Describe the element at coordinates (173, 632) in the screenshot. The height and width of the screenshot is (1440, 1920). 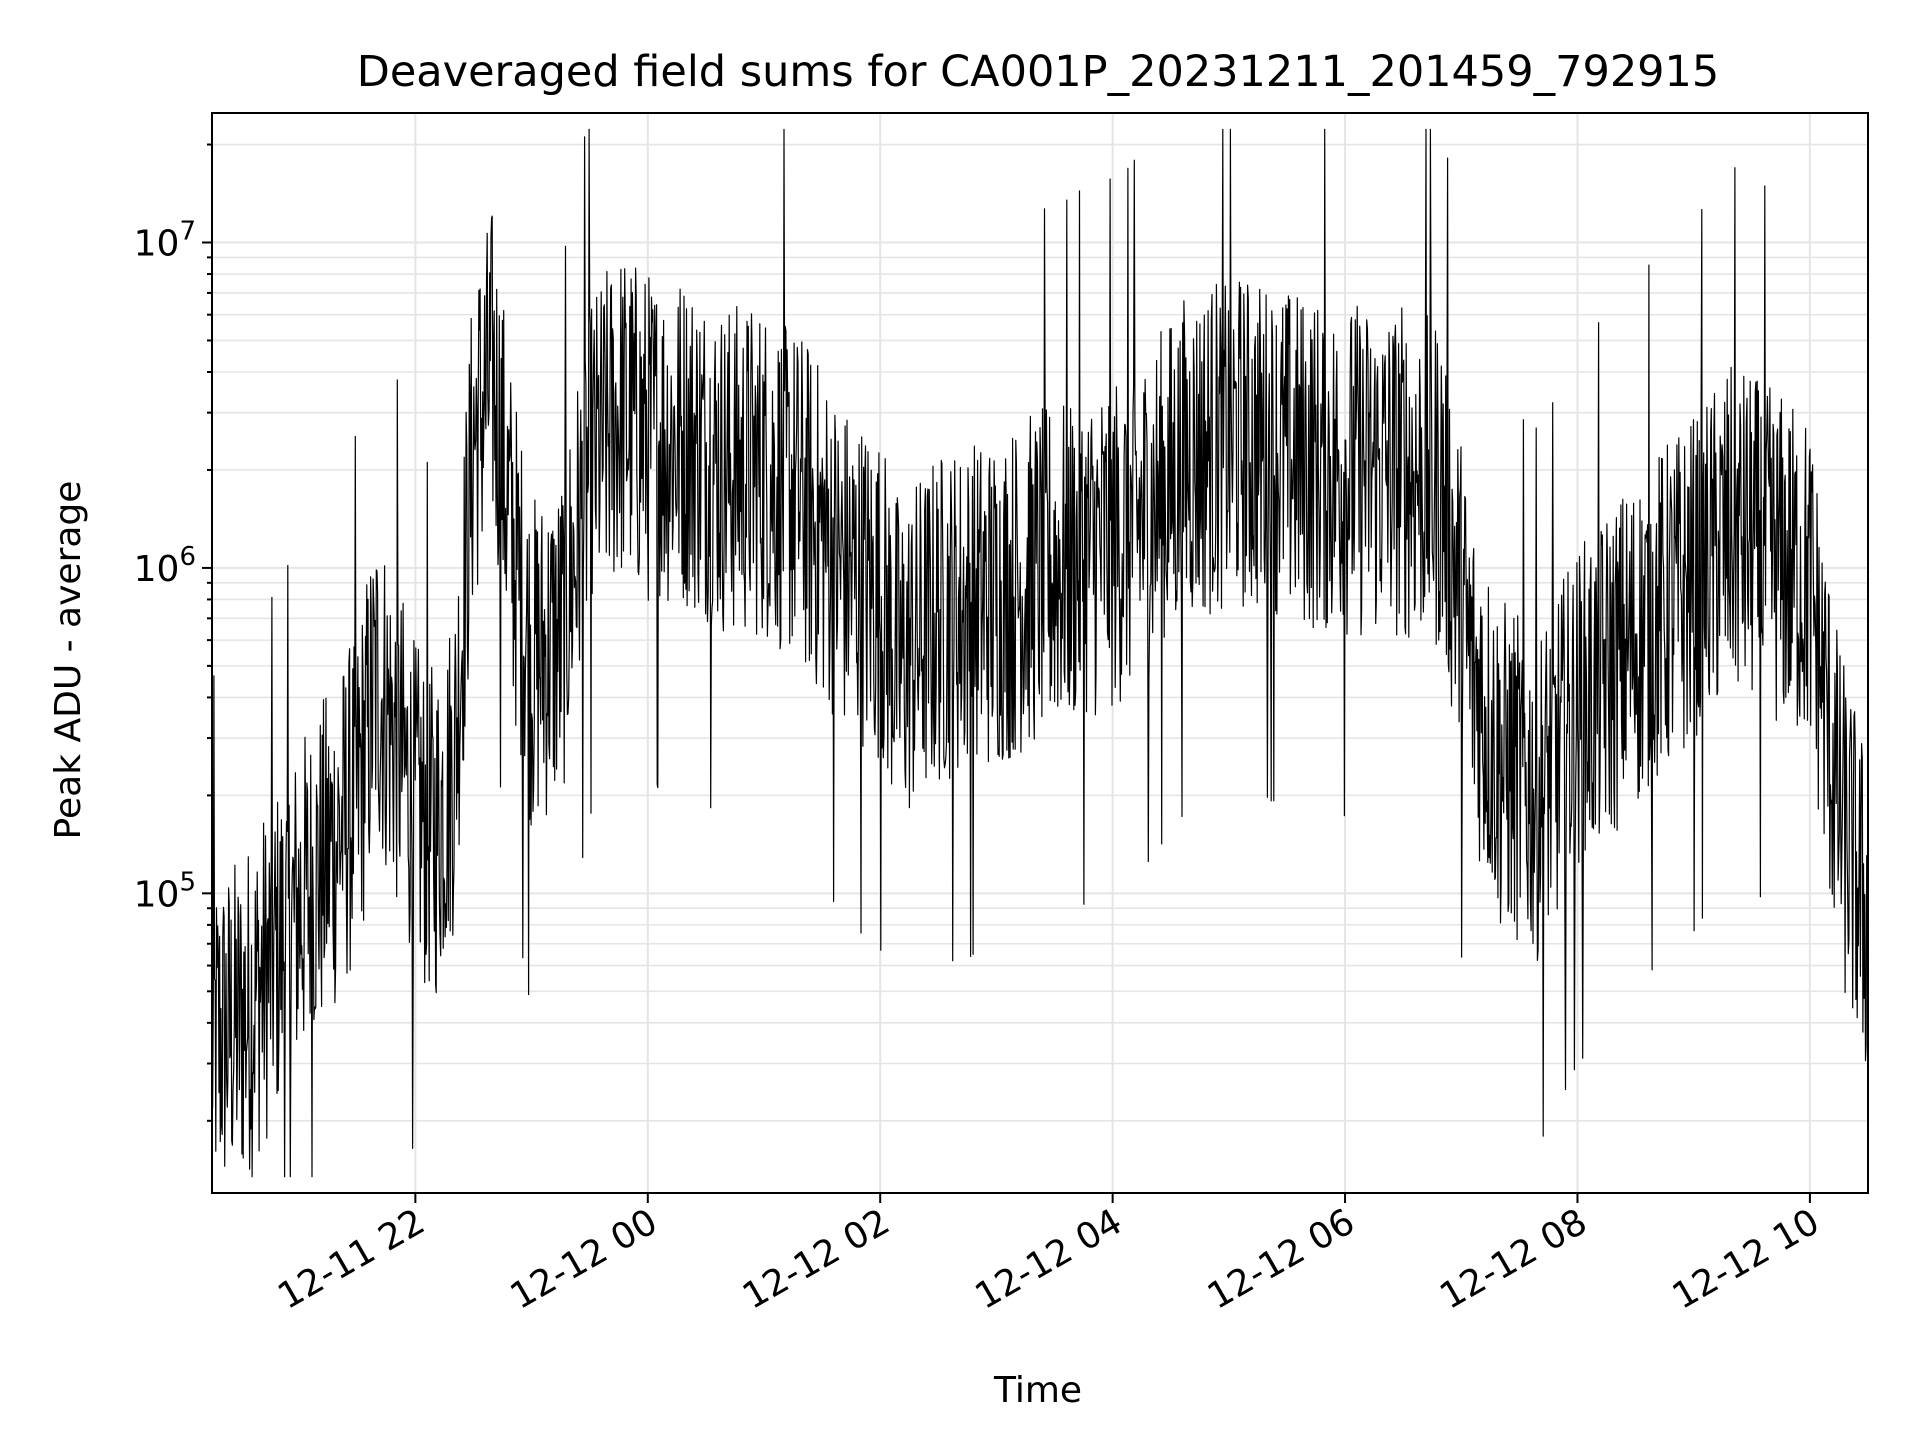
I see `y-axis: 10⁵ 10⁶ 10⁷` at that location.